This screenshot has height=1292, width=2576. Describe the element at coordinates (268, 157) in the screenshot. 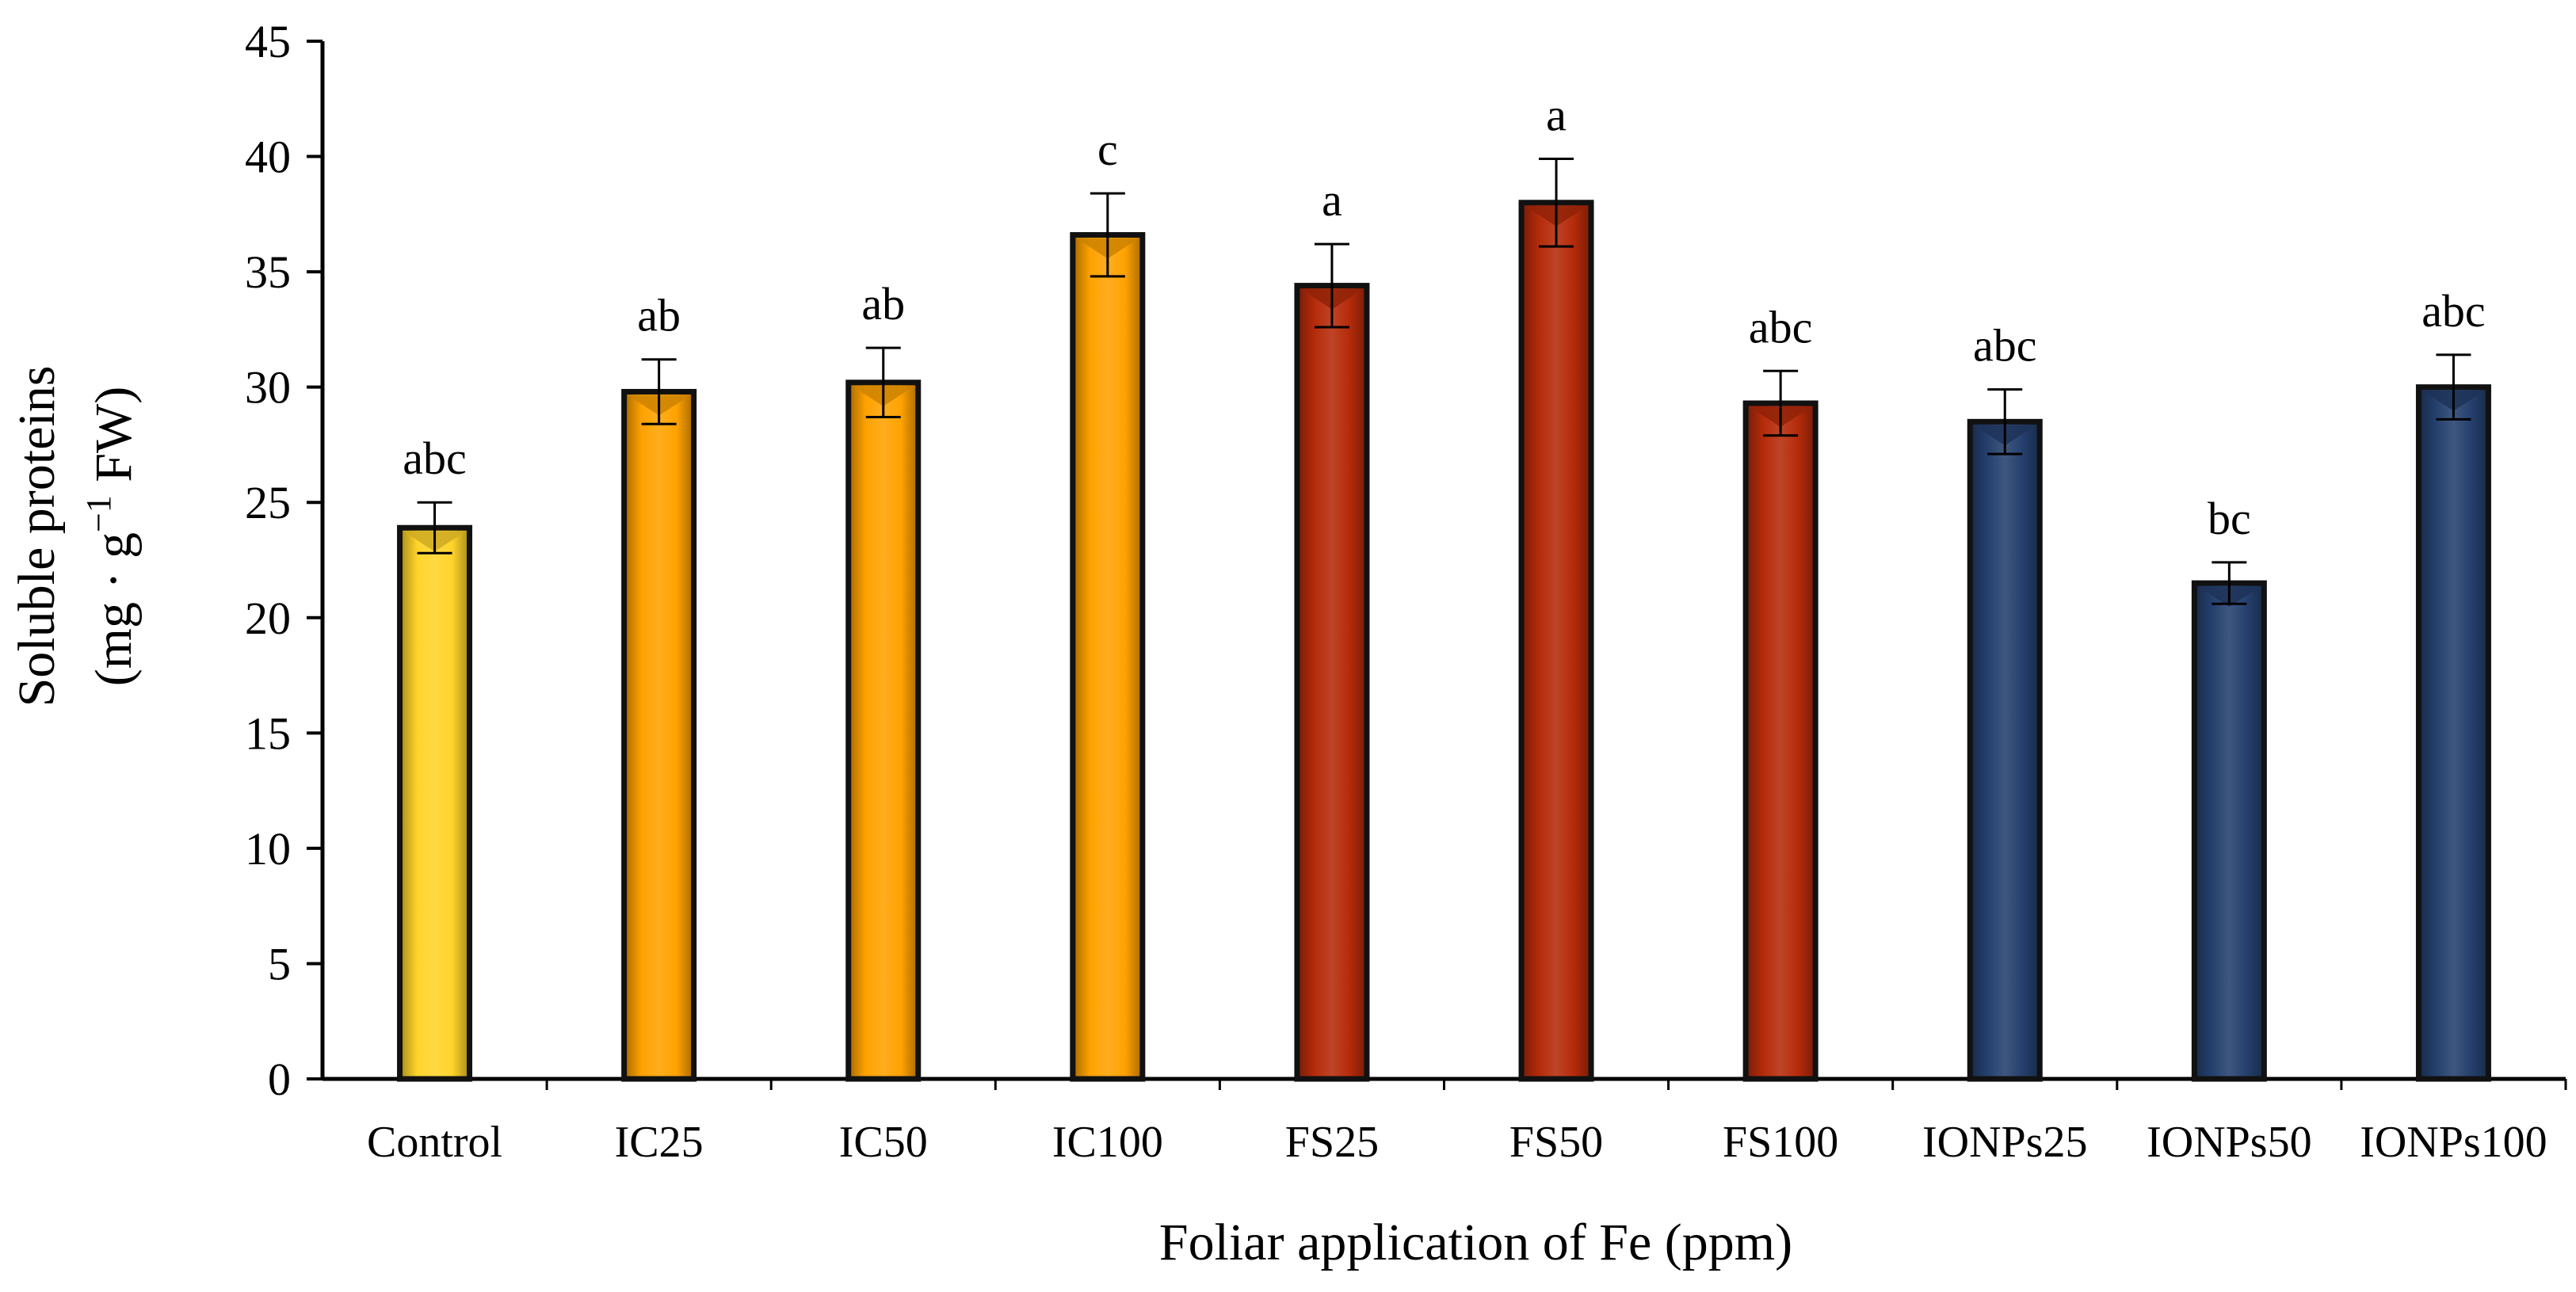

I see `y-tick-label: 40` at that location.